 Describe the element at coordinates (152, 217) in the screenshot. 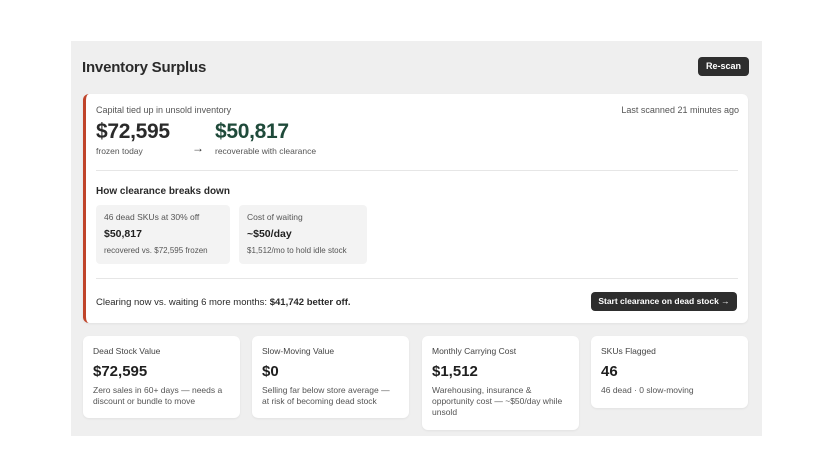

I see `breakdown-label: 46 dead SKUs at 30% off` at that location.